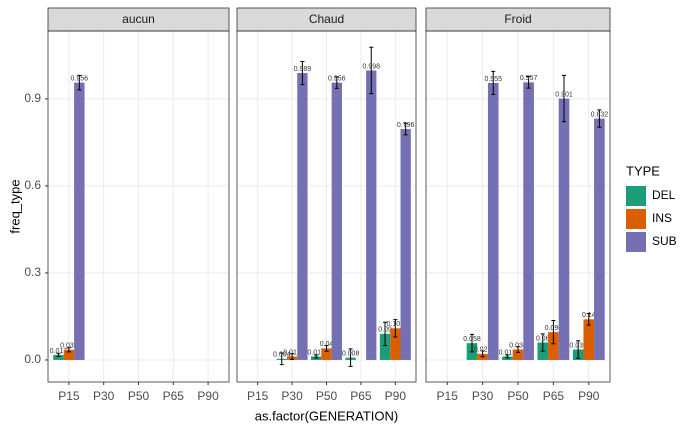 The image size is (700, 432). What do you see at coordinates (14, 206) in the screenshot?
I see `y-axis-label: freq_type` at bounding box center [14, 206].